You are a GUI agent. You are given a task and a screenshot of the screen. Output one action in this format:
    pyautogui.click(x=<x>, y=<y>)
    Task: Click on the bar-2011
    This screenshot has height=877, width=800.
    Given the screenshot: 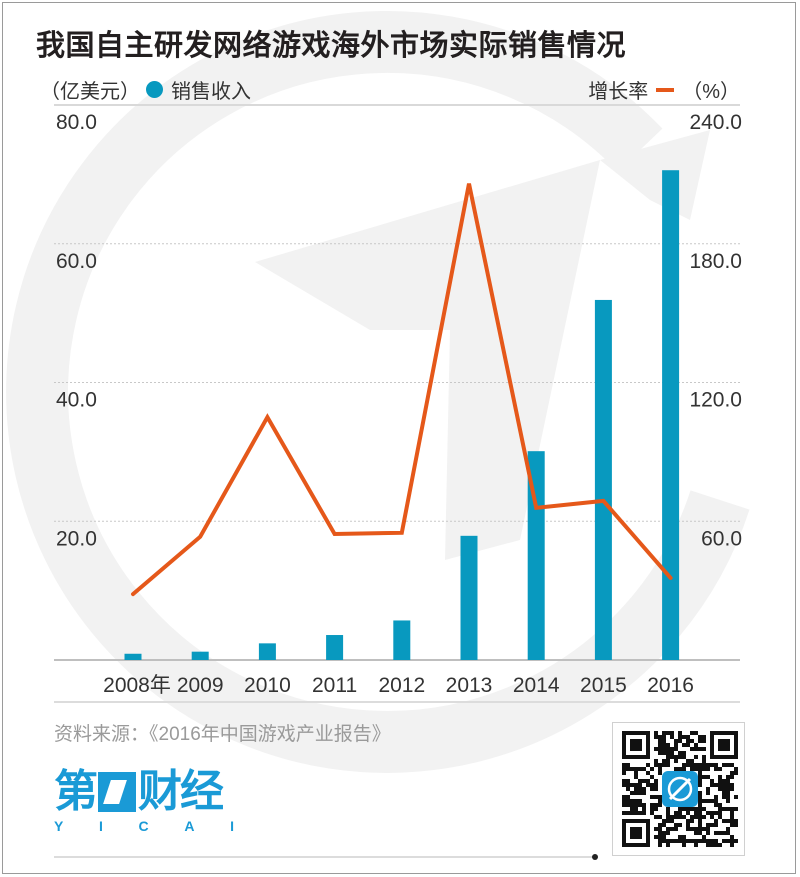 What is the action you would take?
    pyautogui.click(x=335, y=647)
    